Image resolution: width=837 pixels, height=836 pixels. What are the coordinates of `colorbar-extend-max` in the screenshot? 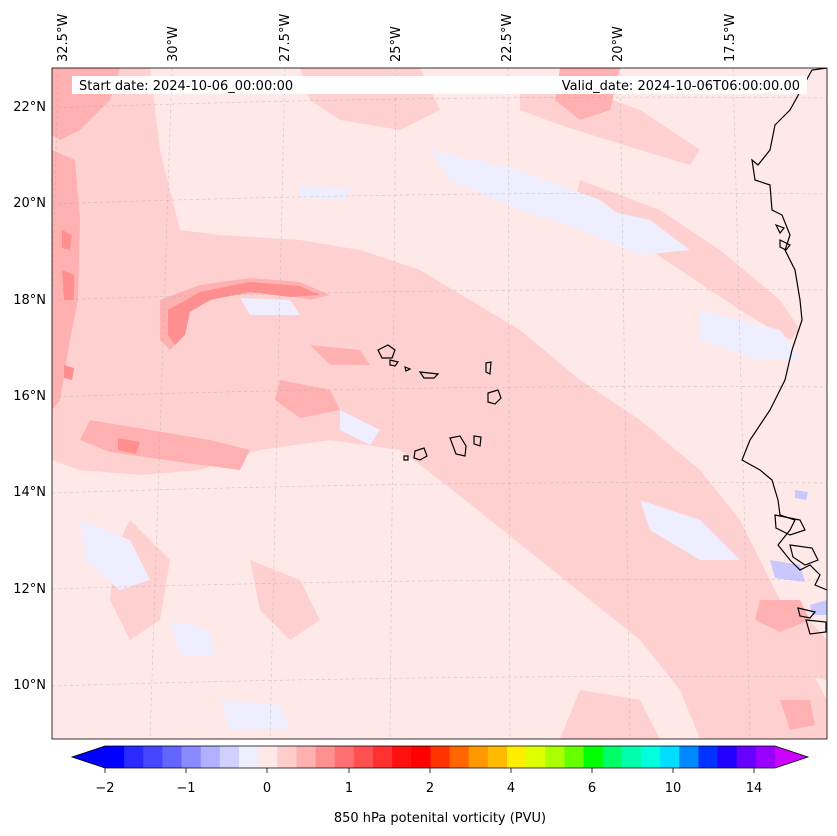 It's located at (791, 757).